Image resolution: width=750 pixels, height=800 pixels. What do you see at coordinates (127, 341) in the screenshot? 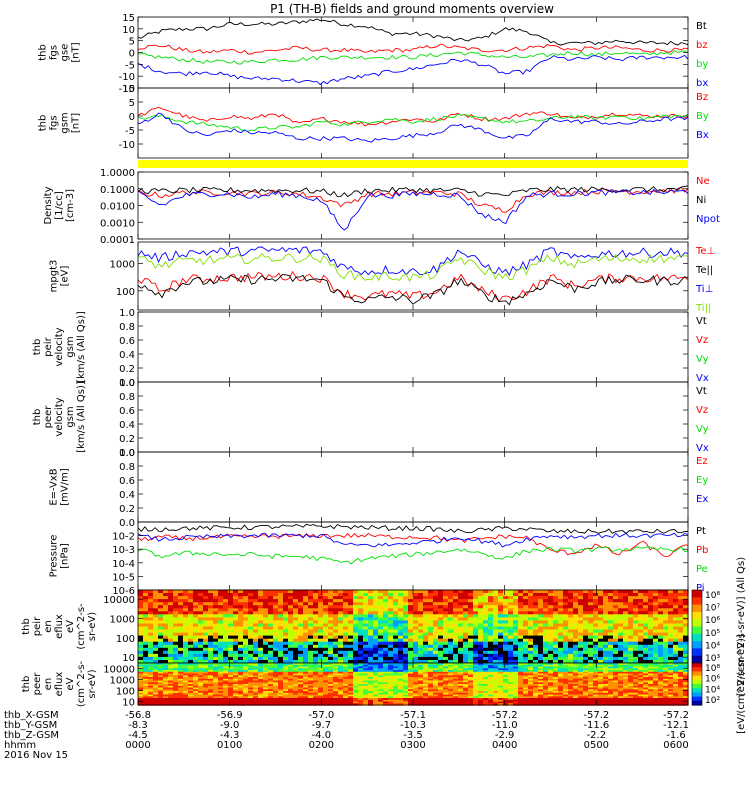
I see `y-tick-label: 0.6` at bounding box center [127, 341].